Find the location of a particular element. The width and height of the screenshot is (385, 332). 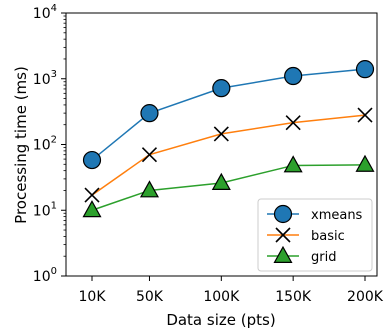

y-tick-label: 10¹ is located at coordinates (45, 209).